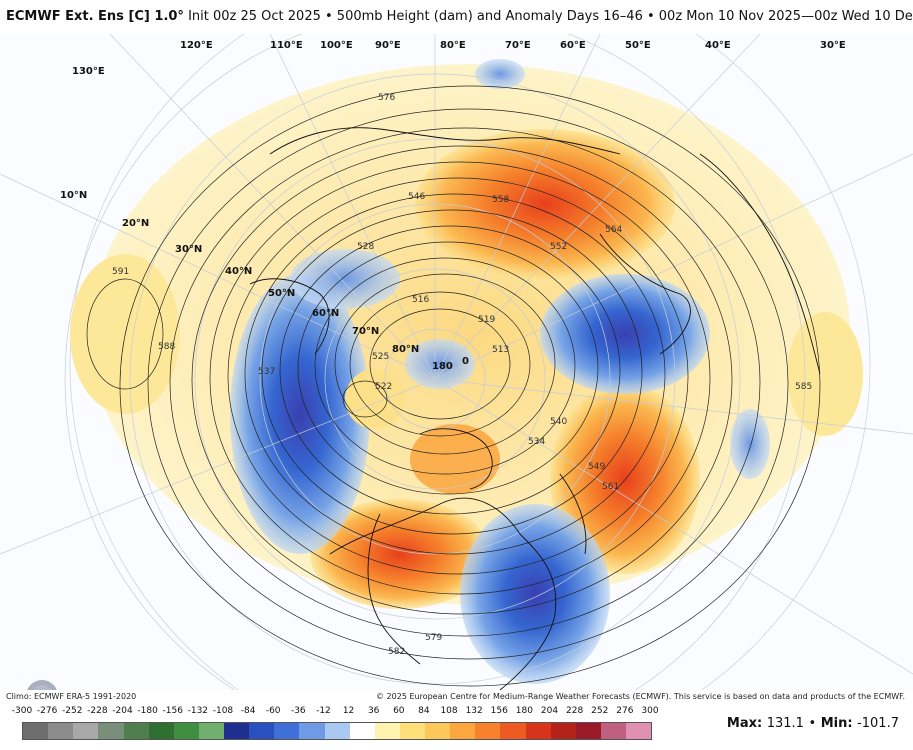  Describe the element at coordinates (266, 372) in the screenshot. I see `contour-label: 537` at that location.